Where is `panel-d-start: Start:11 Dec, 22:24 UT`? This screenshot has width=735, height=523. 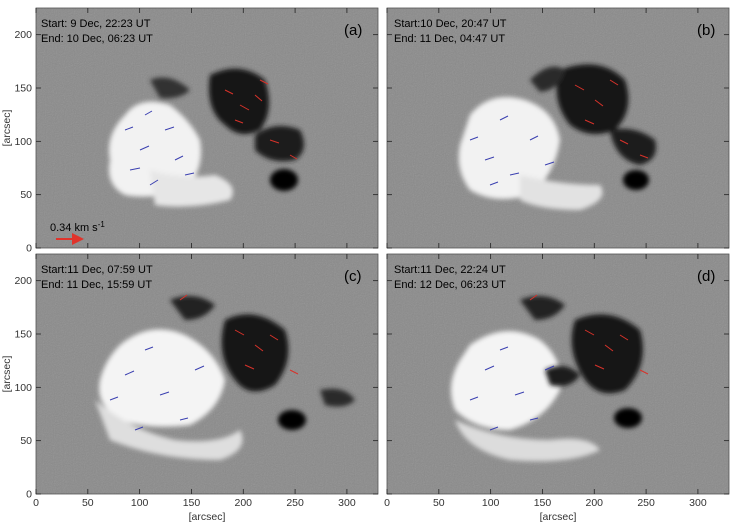 panel-d-start: Start:11 Dec, 22:24 UT is located at coordinates (450, 270).